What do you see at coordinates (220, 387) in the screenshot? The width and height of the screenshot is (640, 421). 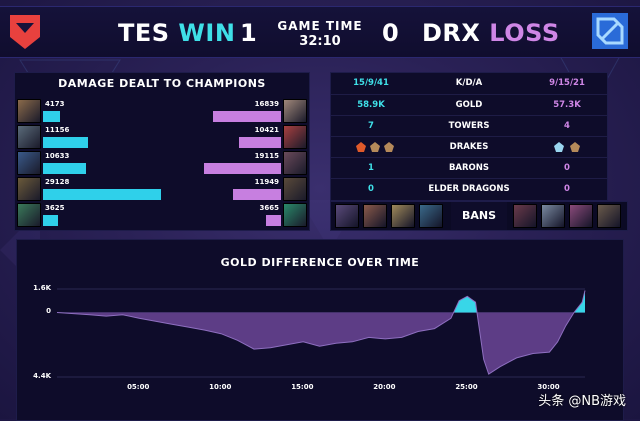 I see `gold-x-tick-label: 10:00` at bounding box center [220, 387].